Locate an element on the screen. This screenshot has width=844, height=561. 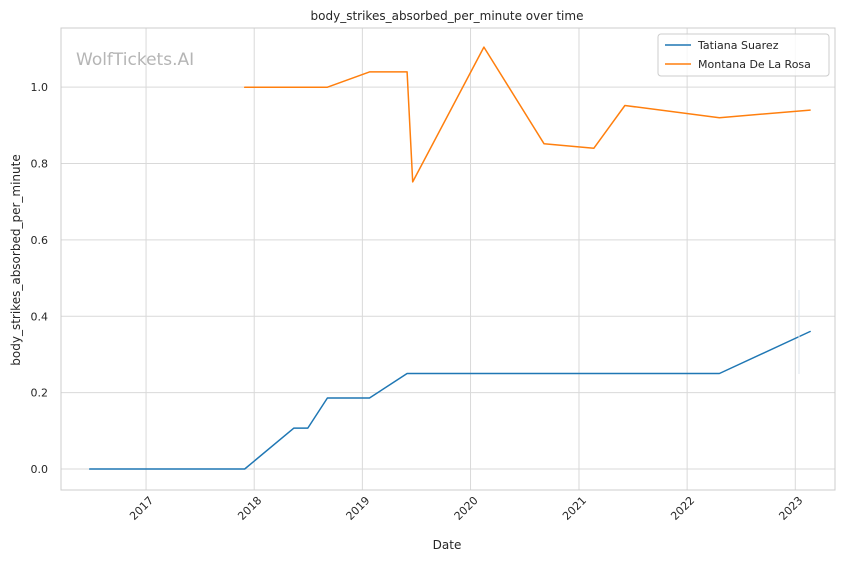
y-tick-label-0.4: 0.4 is located at coordinates (40, 316).